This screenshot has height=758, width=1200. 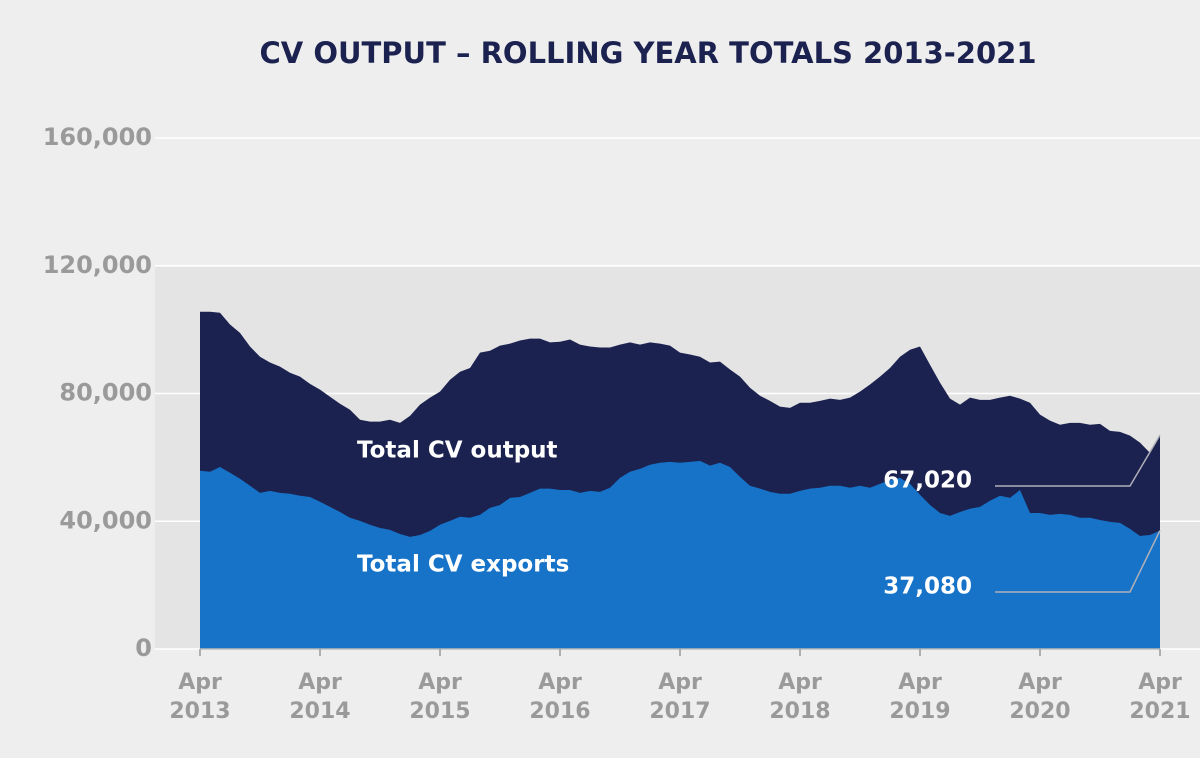 I want to click on x-tick-label: Apr 2014, so click(x=320, y=697).